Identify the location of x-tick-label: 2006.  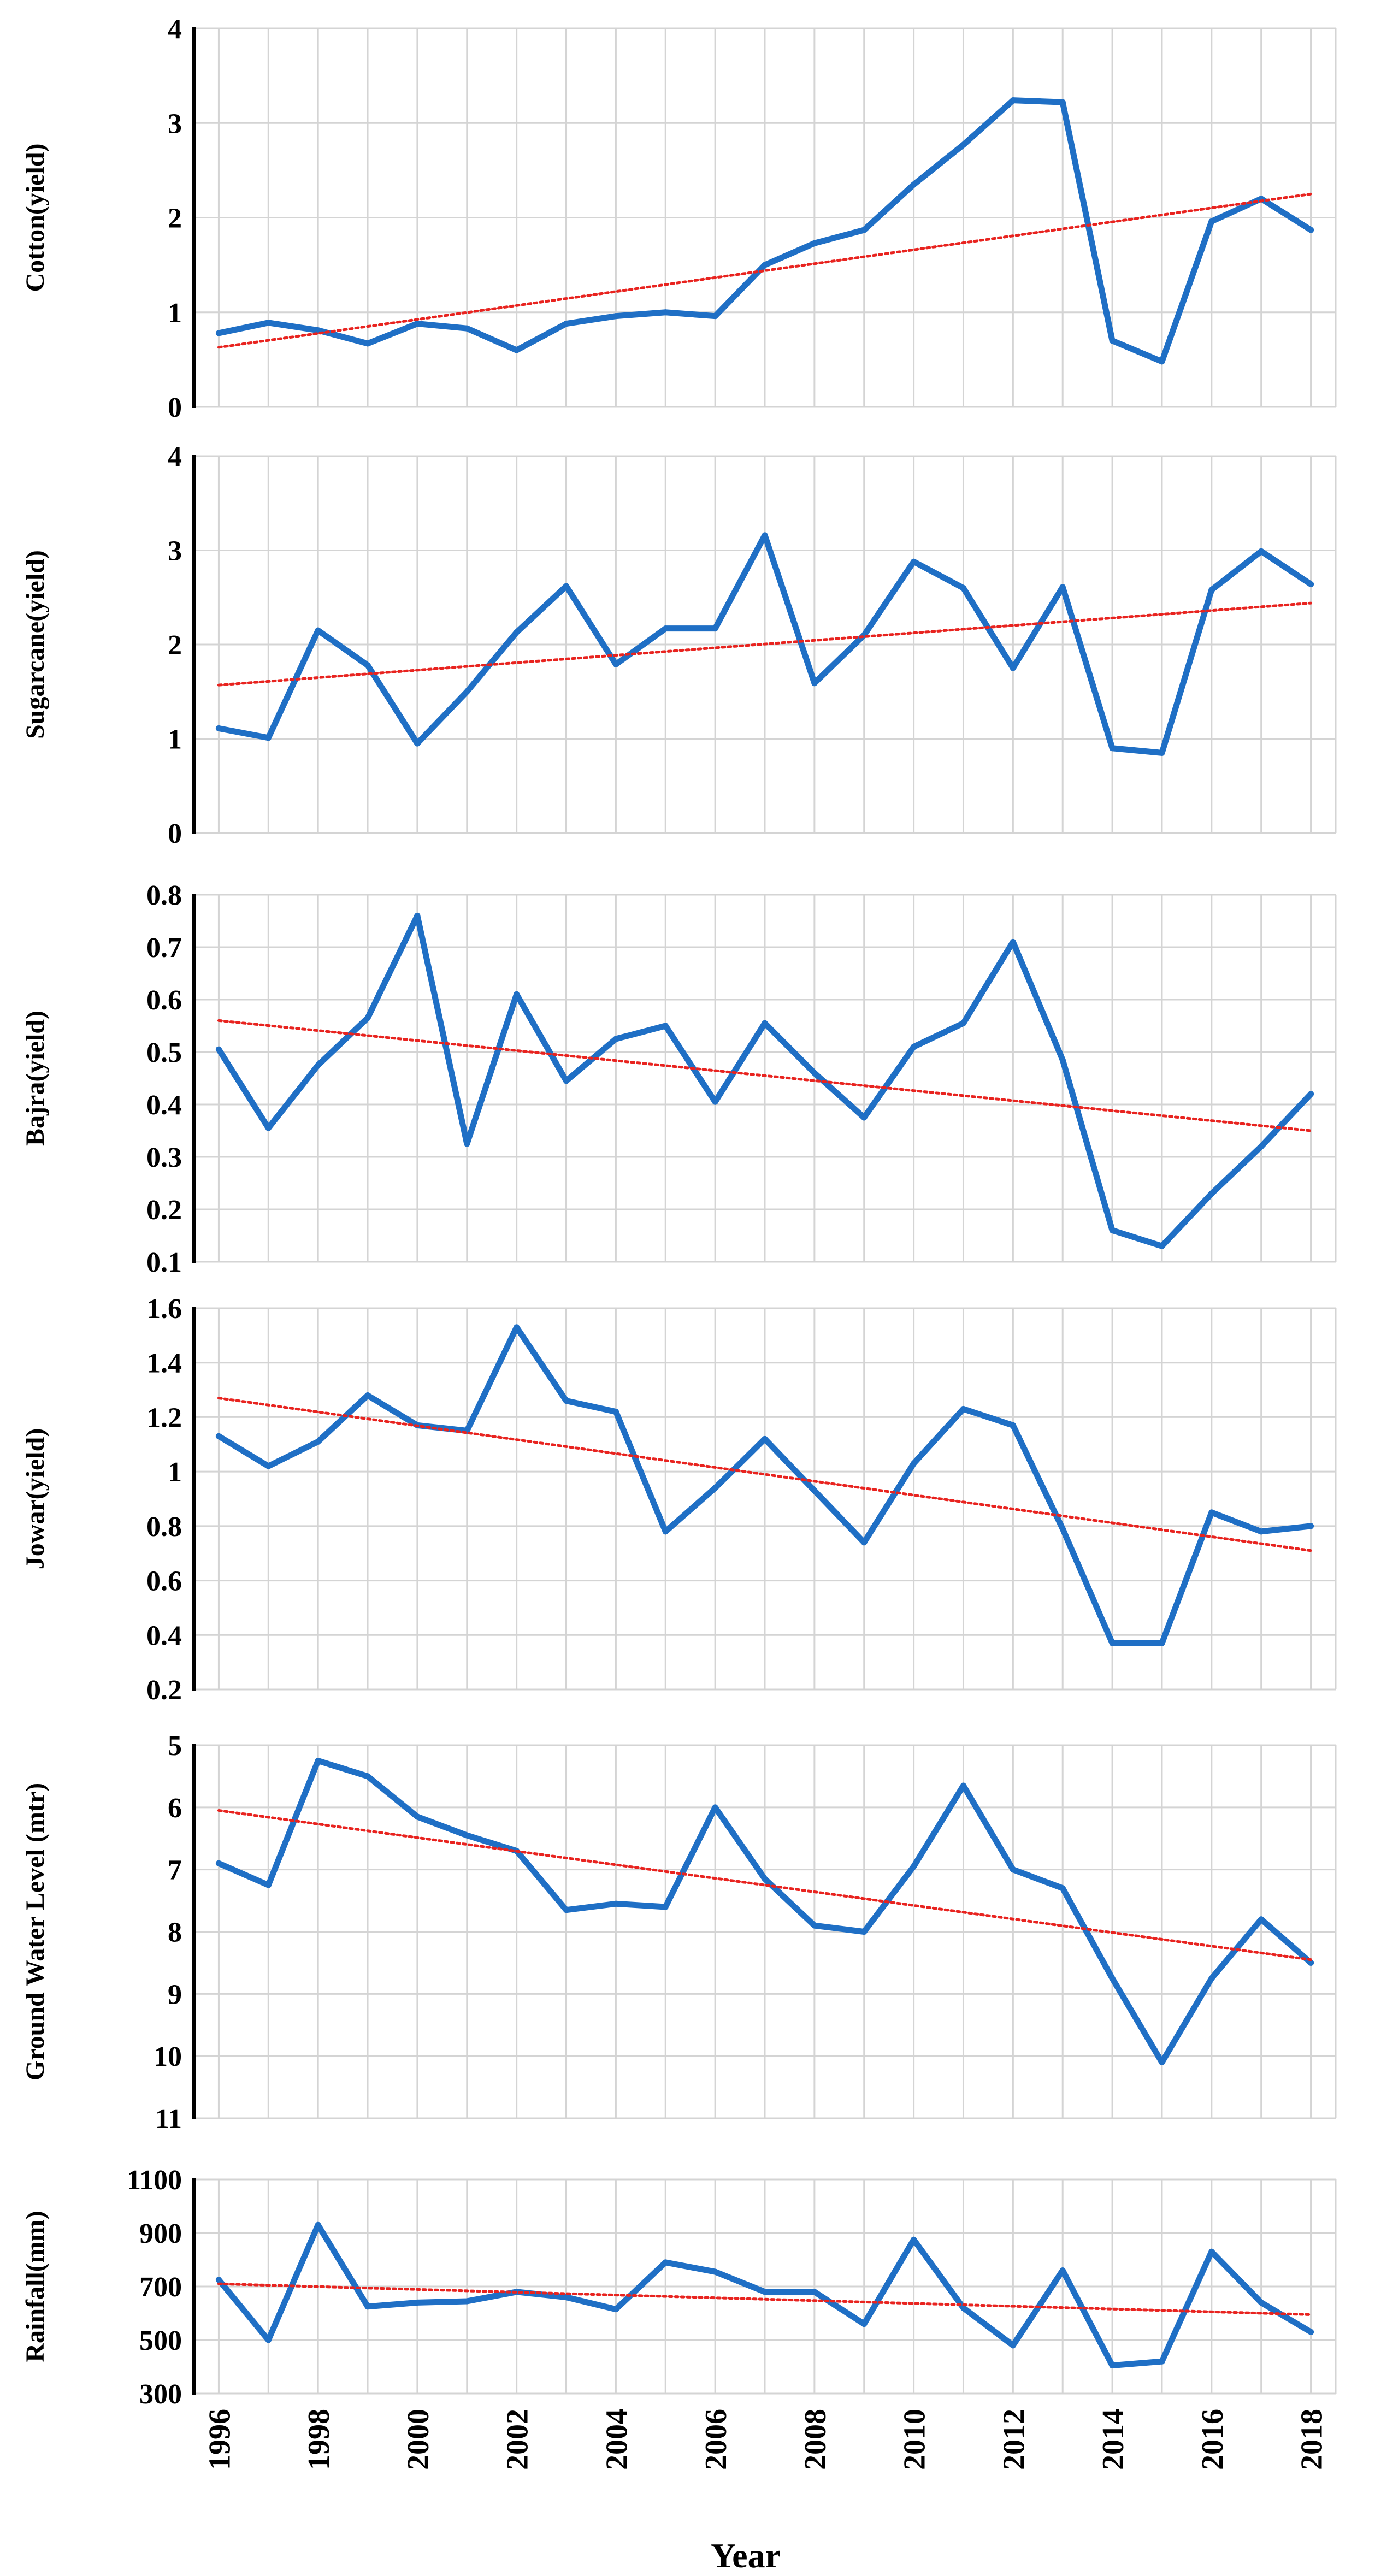
(716, 2439).